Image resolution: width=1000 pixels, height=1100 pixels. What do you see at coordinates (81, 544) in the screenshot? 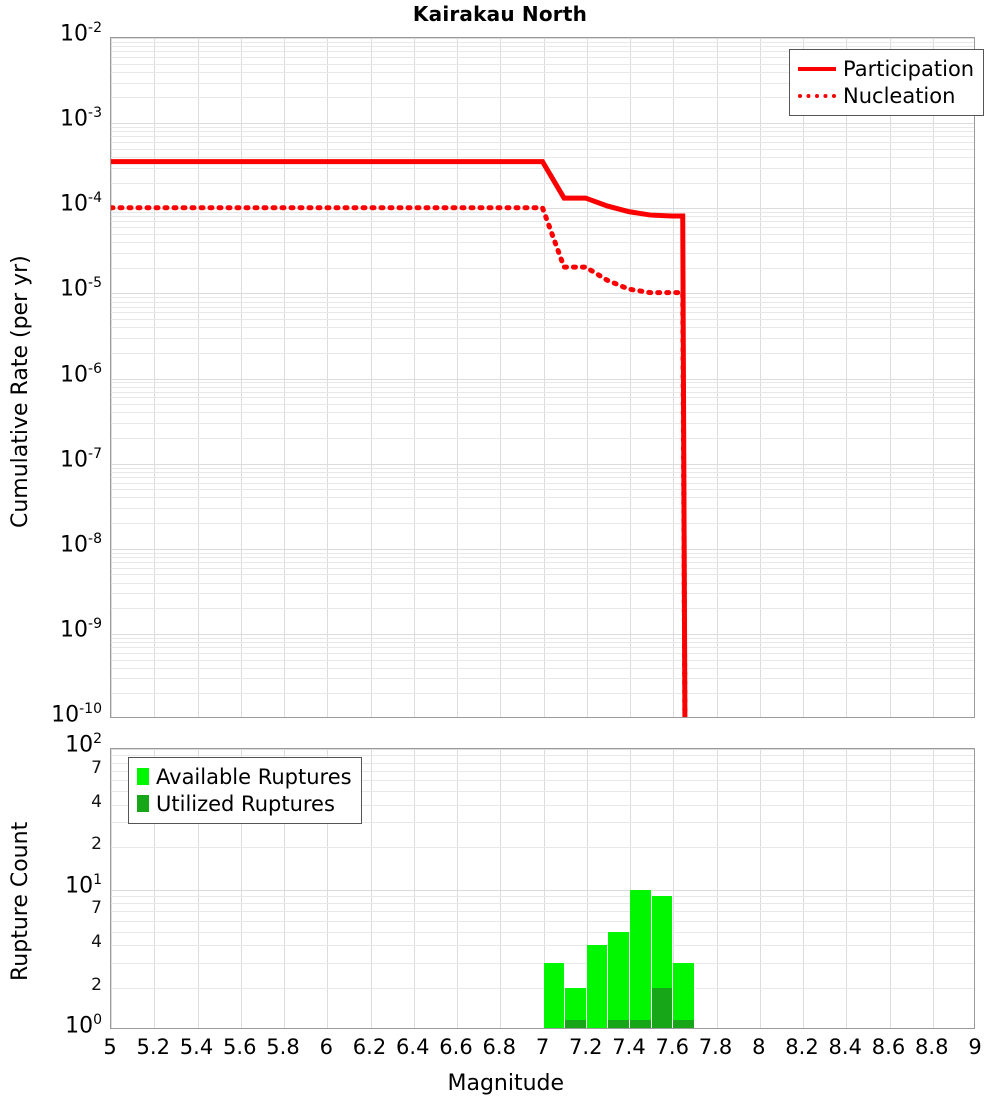
I see `y-tick-top: 10⁻⁸` at bounding box center [81, 544].